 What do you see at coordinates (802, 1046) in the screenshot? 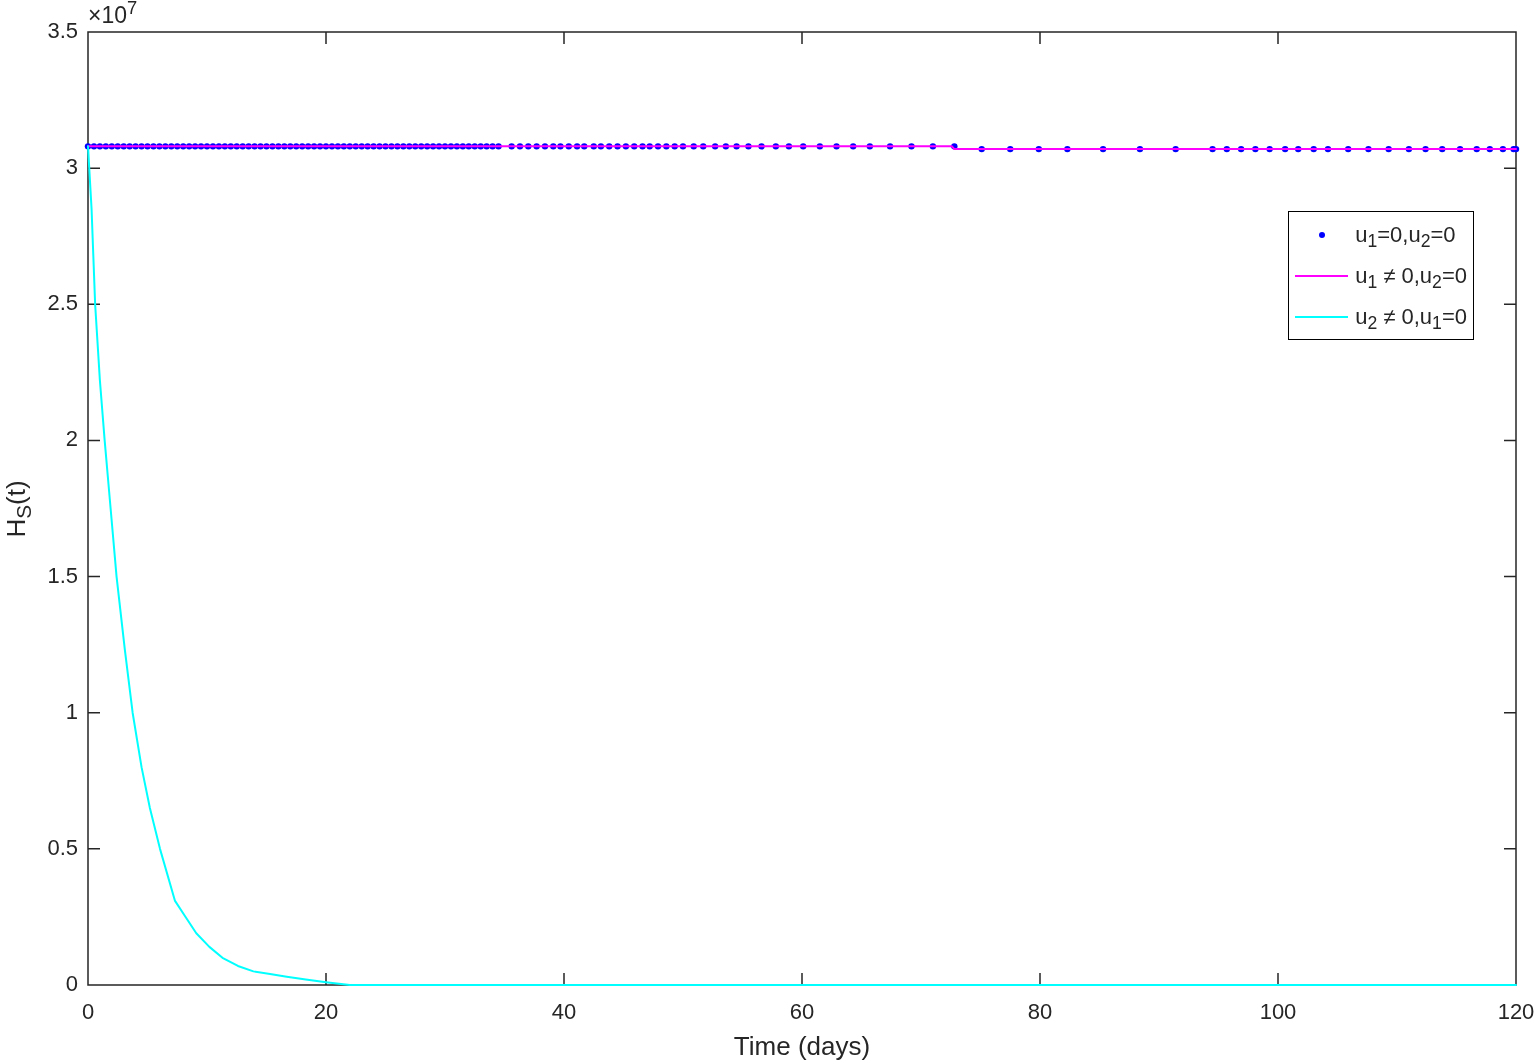
I see `x-axis-title: Time (days)` at bounding box center [802, 1046].